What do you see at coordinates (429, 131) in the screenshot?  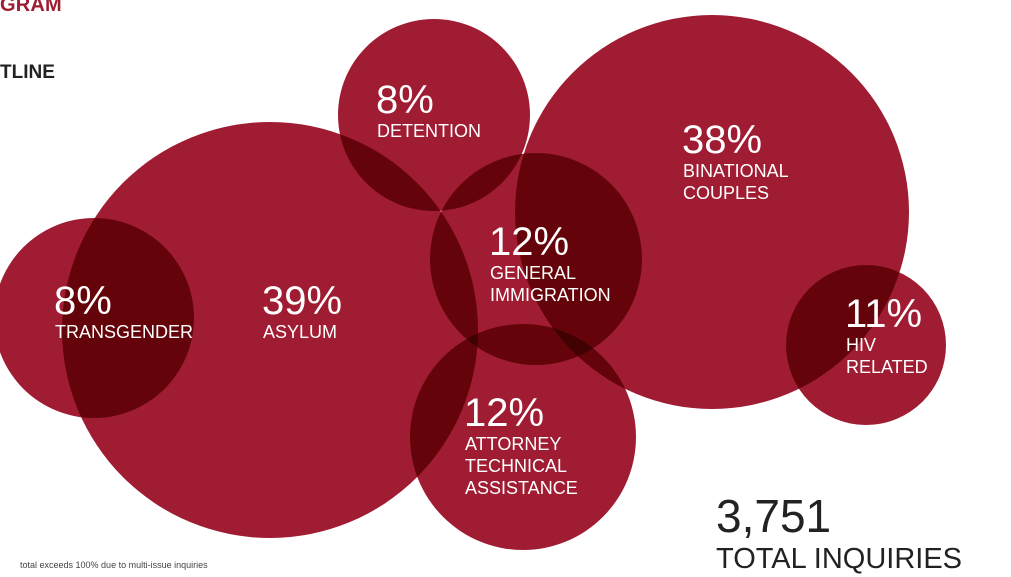 I see `bubble-label-detention: DETENTION` at bounding box center [429, 131].